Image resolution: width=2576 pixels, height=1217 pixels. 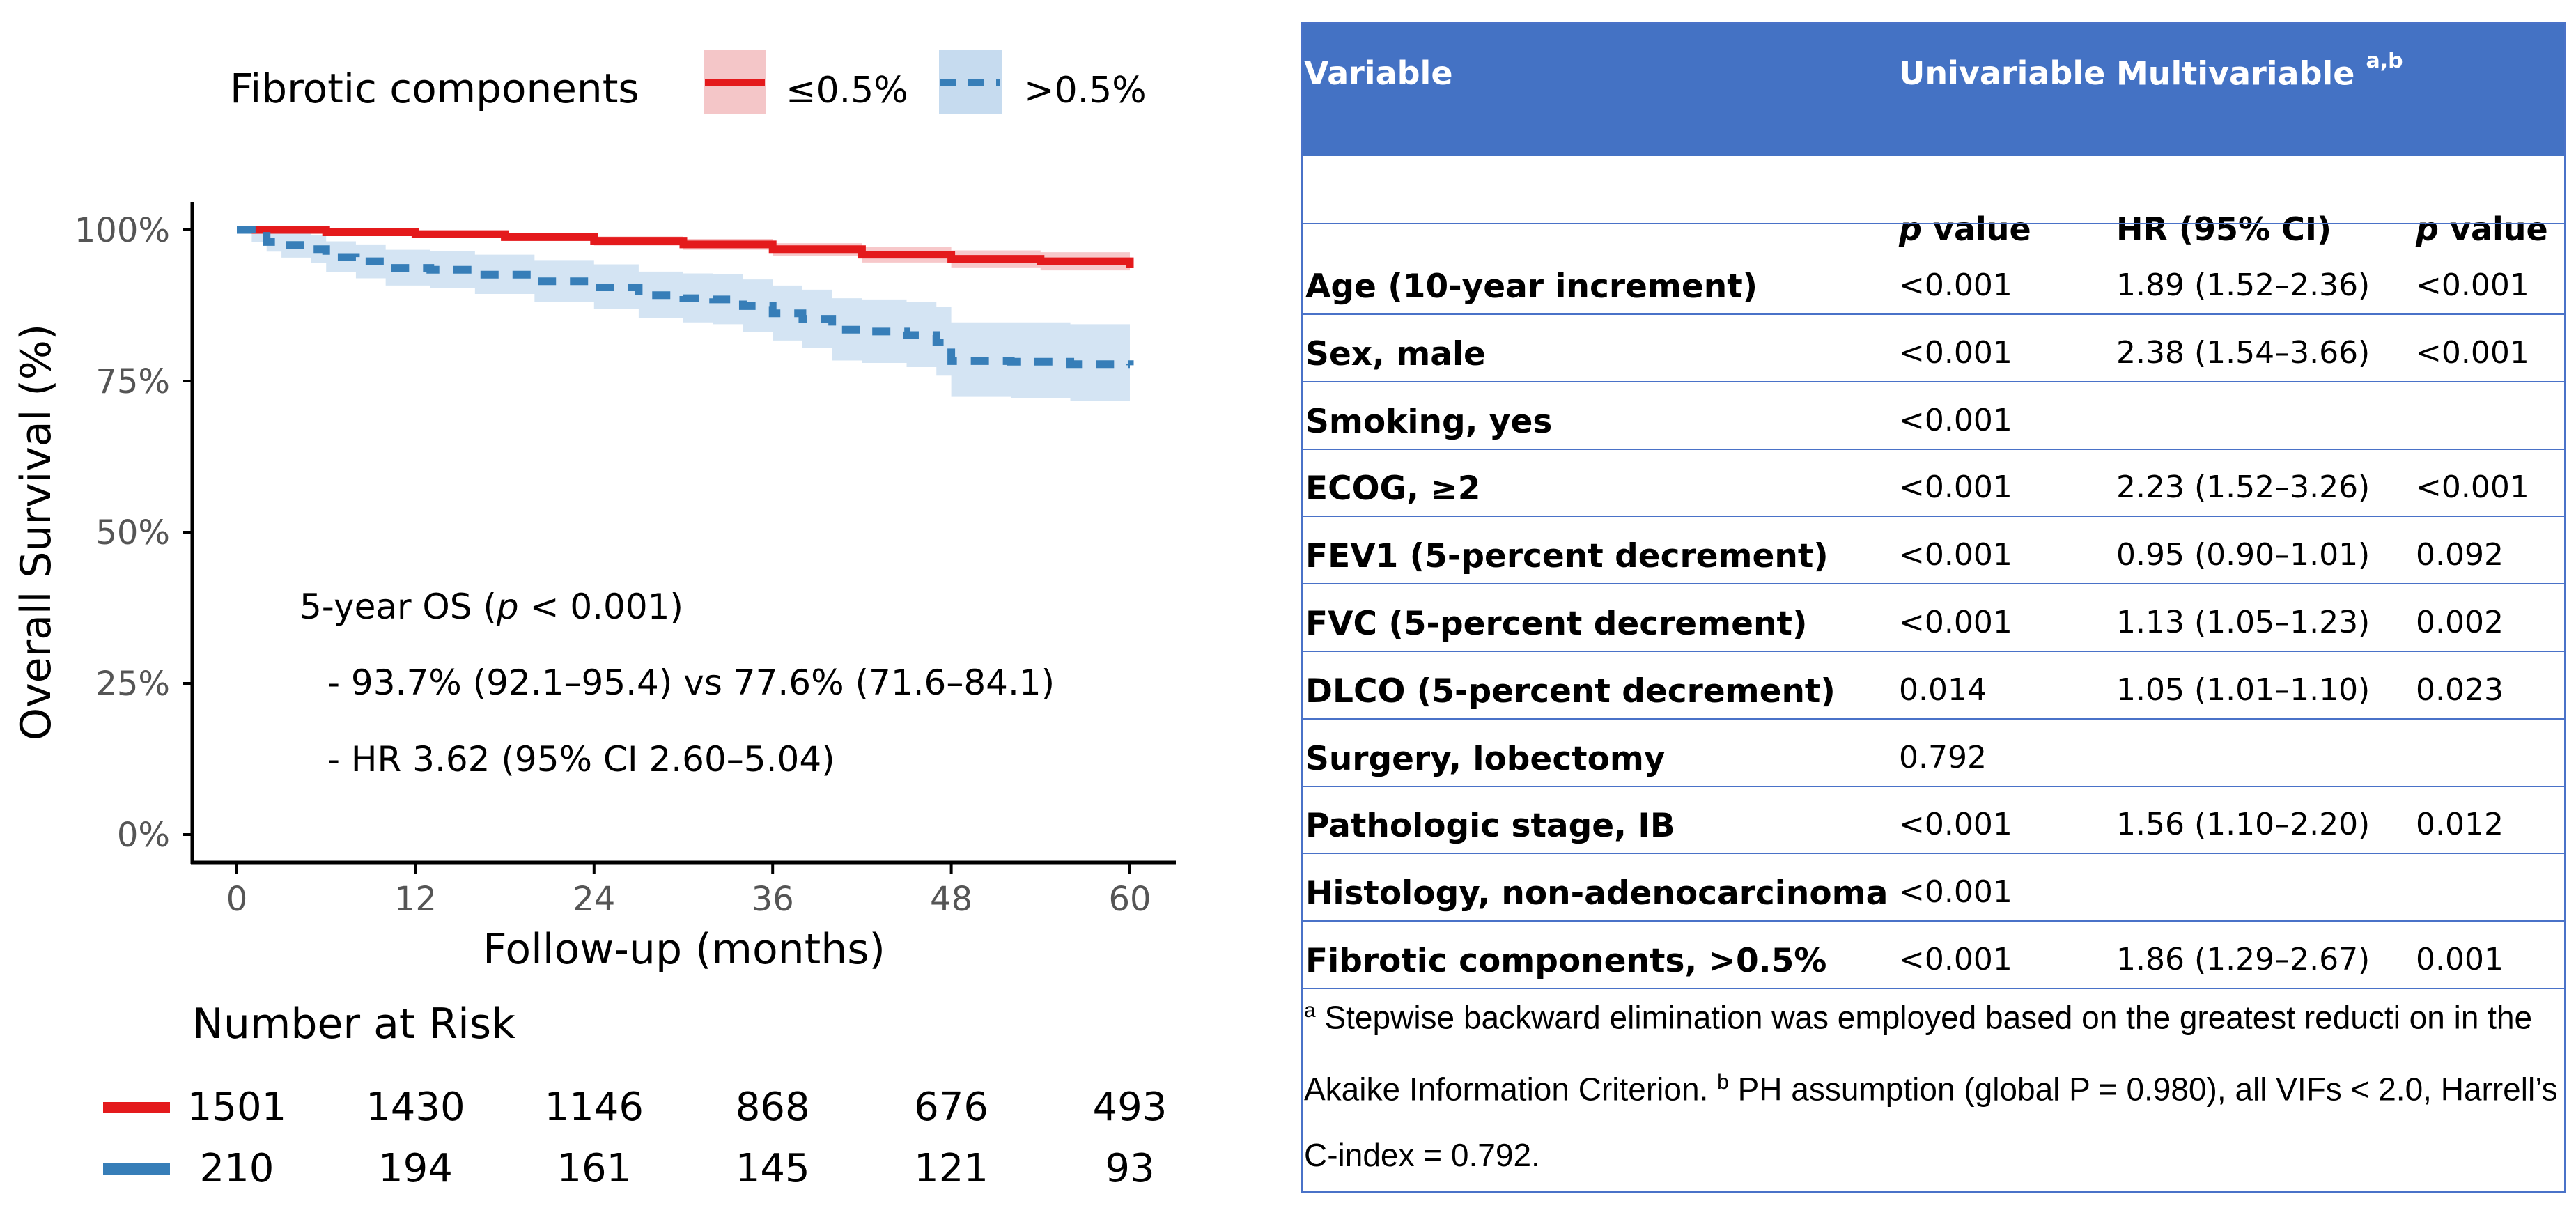 I want to click on col-univariable: Univariable, so click(x=2002, y=73).